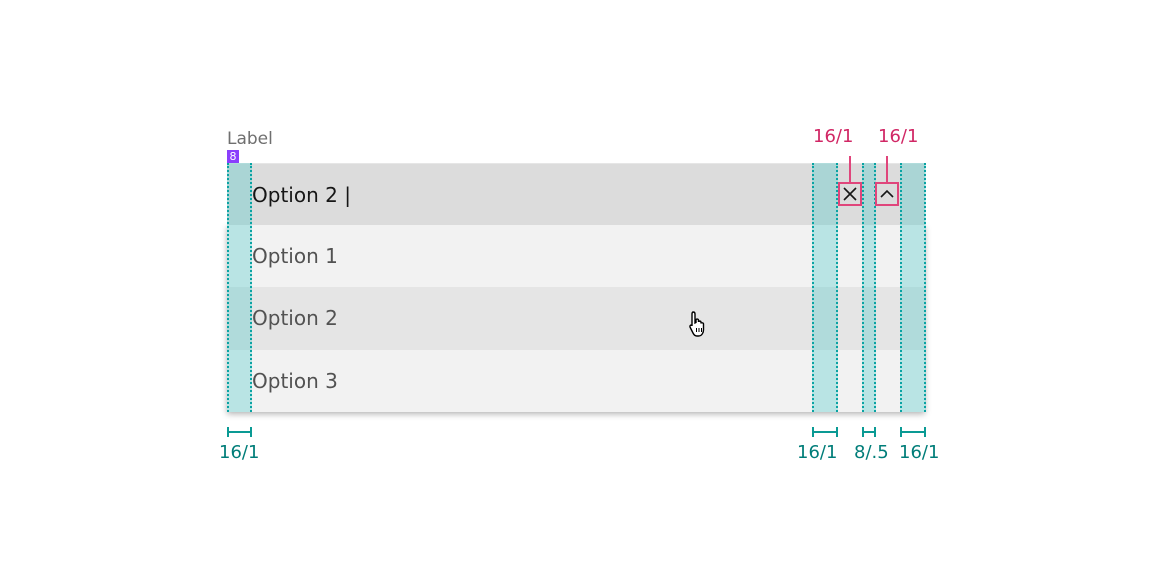 The height and width of the screenshot is (576, 1152). Describe the element at coordinates (301, 195) in the screenshot. I see `input-value: Option 2 |` at that location.